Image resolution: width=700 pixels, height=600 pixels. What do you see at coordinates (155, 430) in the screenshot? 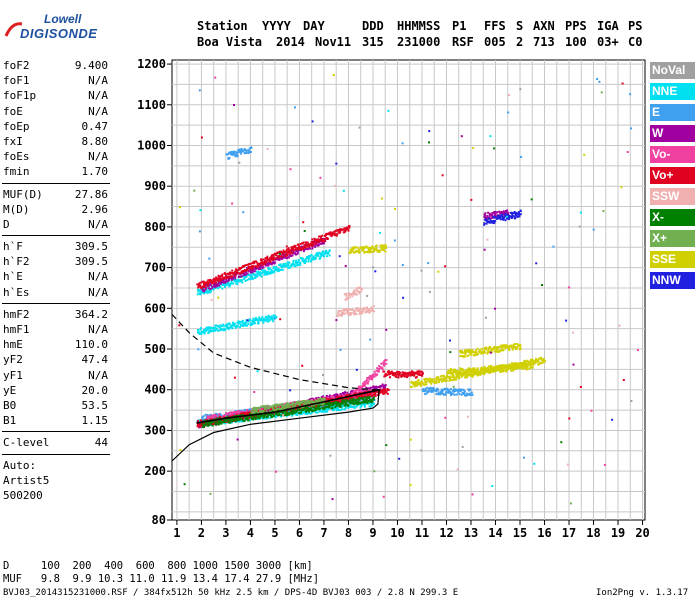
I see `y-tick-label: 300` at bounding box center [155, 430].